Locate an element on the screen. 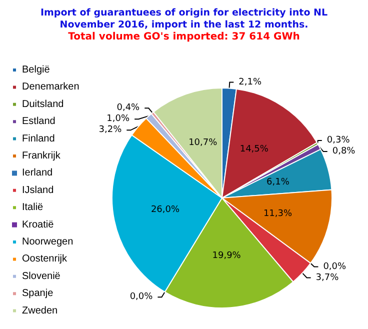 The height and width of the screenshot is (329, 368). legend-label: Italië is located at coordinates (33, 208).